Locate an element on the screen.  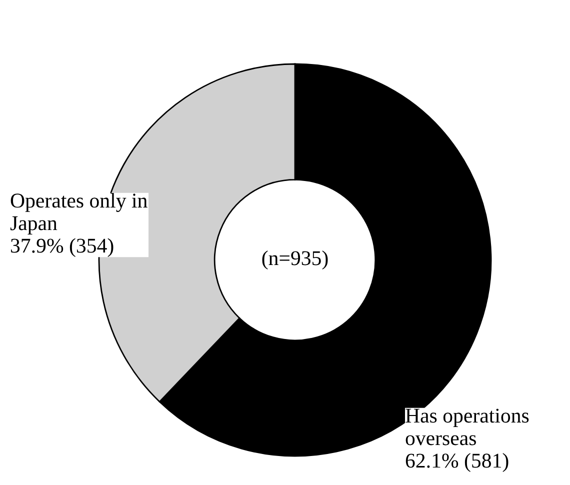
slice-label: Operates only in Japan is located at coordinates (79, 213).